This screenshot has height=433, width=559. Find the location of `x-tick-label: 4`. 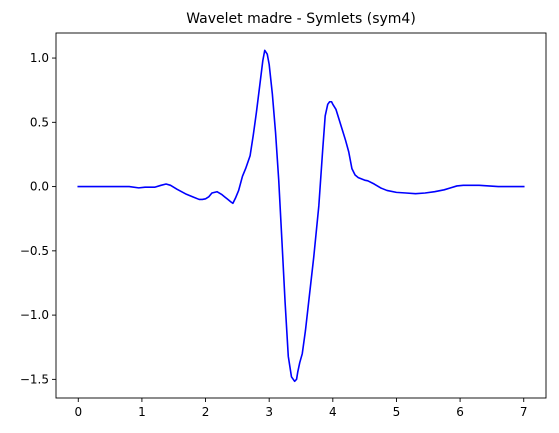

x-tick-label: 4 is located at coordinates (333, 412).